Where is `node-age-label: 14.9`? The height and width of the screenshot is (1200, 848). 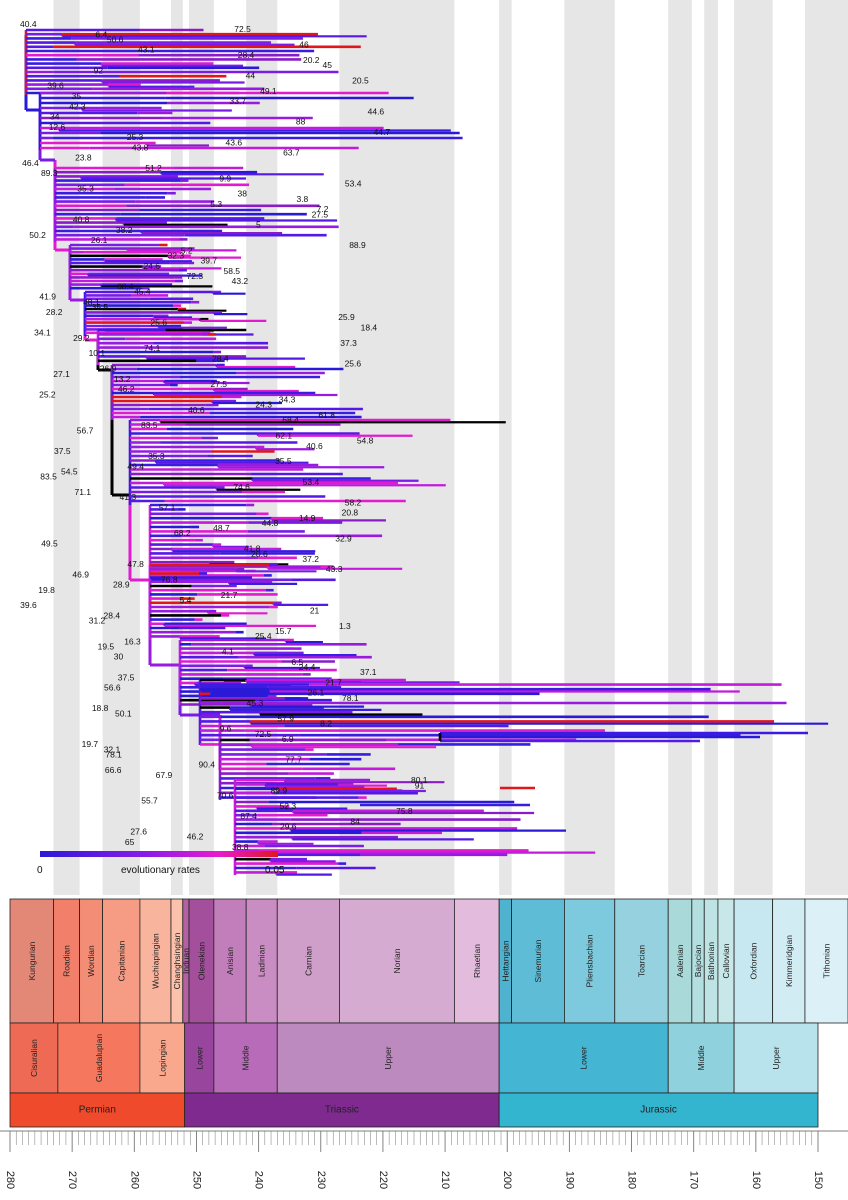 node-age-label: 14.9 is located at coordinates (307, 518).